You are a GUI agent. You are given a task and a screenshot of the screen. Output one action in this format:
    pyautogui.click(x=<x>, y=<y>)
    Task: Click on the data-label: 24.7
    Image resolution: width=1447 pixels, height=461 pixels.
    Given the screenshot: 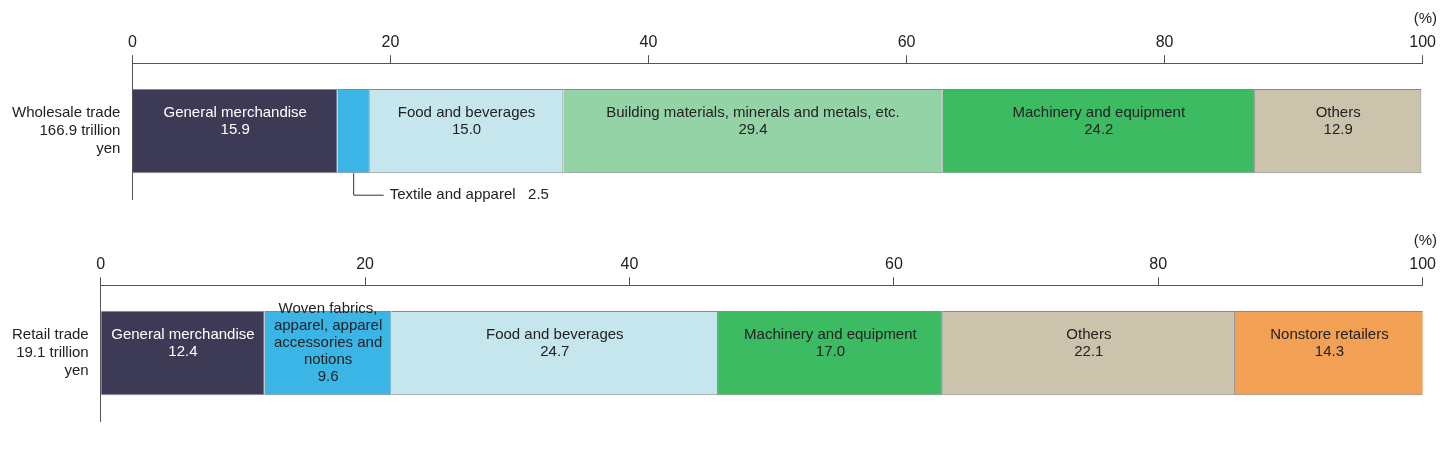 What is the action you would take?
    pyautogui.click(x=555, y=350)
    